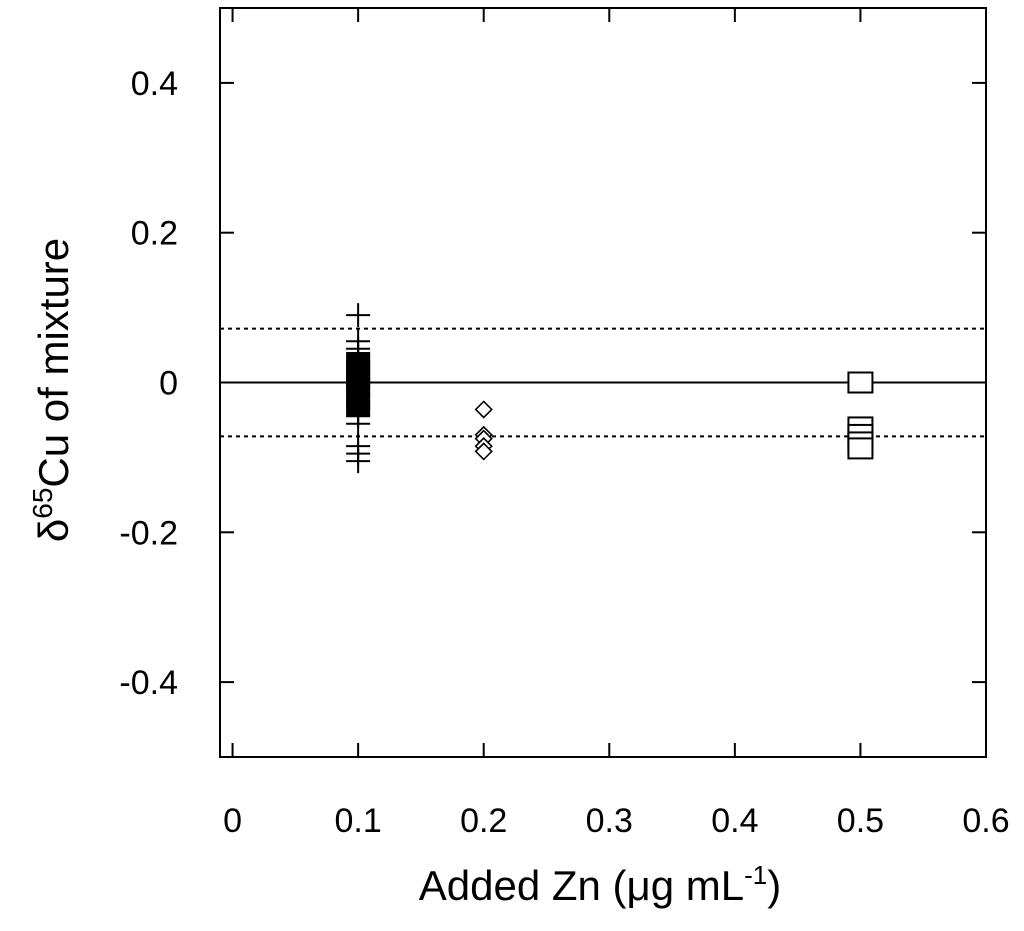 The height and width of the screenshot is (931, 1024). I want to click on x-axis-title-text: Added Zn (, so click(523, 885).